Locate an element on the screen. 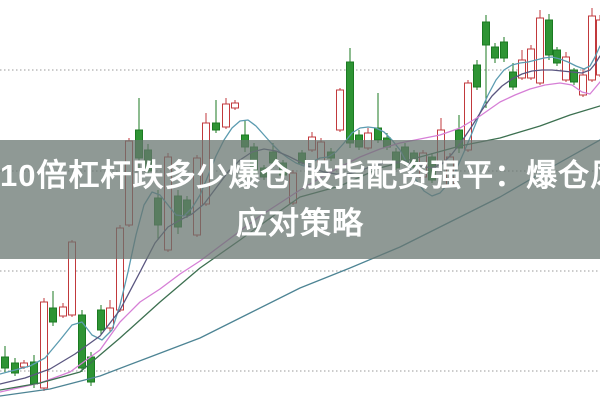 Image resolution: width=600 pixels, height=400 pixels. headline-line-1: 10倍杠杆跌多少爆仓 股指配资强平：爆仓风险与 is located at coordinates (300, 175).